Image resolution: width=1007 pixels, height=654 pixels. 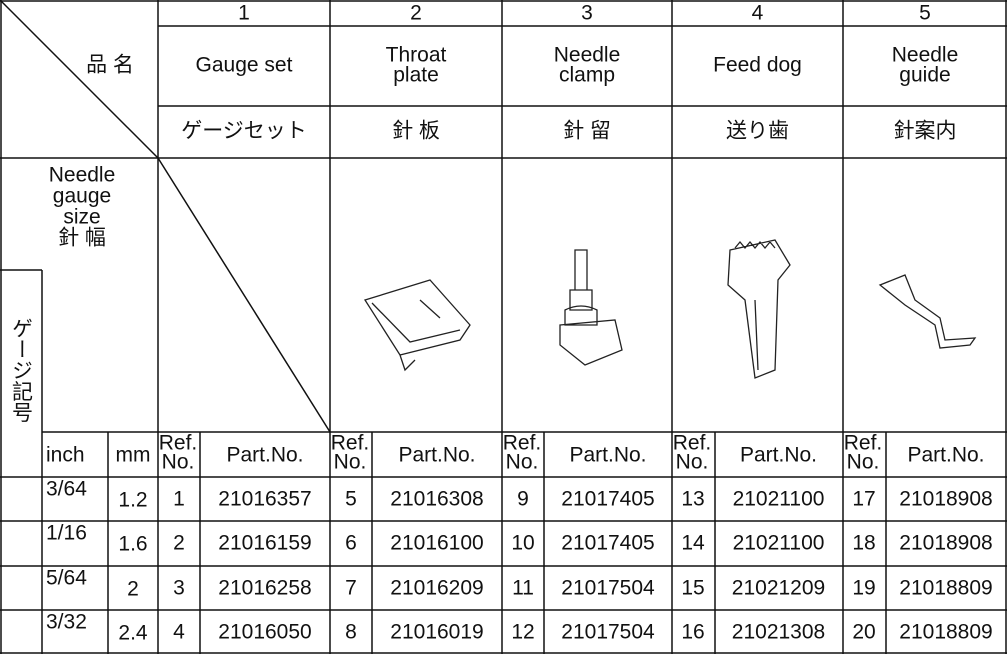 I want to click on part-cell: 21016159, so click(x=264, y=543).